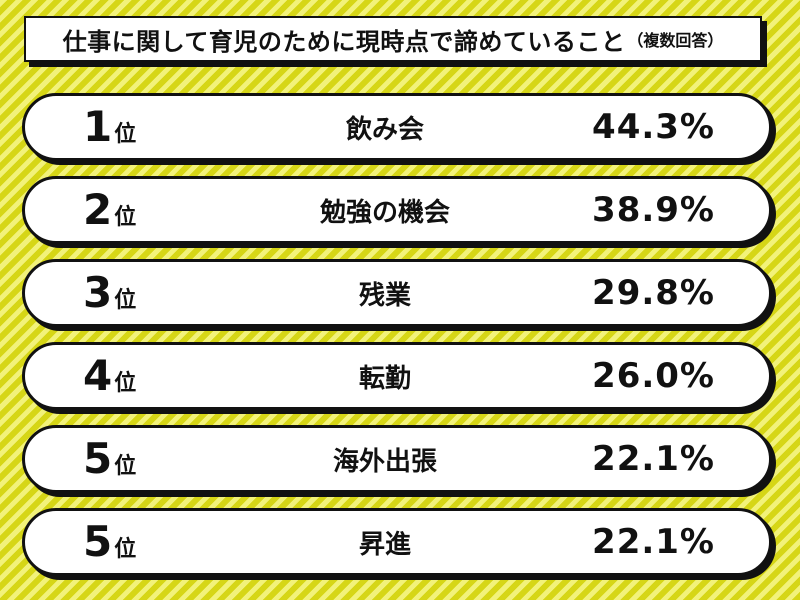 The width and height of the screenshot is (800, 600). I want to click on percentage-value: 26.0%, so click(653, 376).